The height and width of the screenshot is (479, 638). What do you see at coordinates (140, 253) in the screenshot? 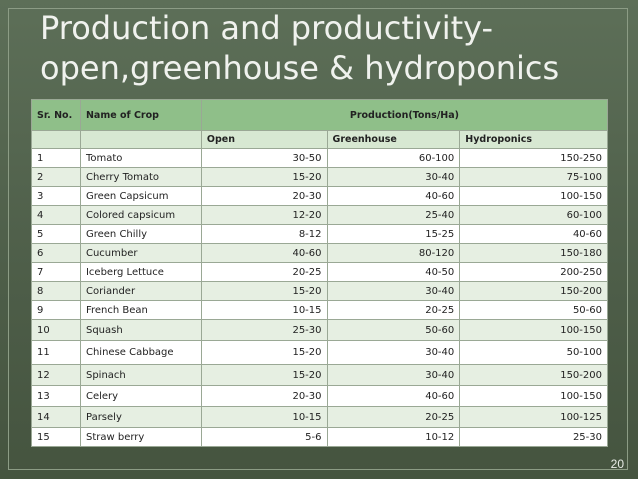
I see `cell-crop-name: Cucumber` at bounding box center [140, 253].